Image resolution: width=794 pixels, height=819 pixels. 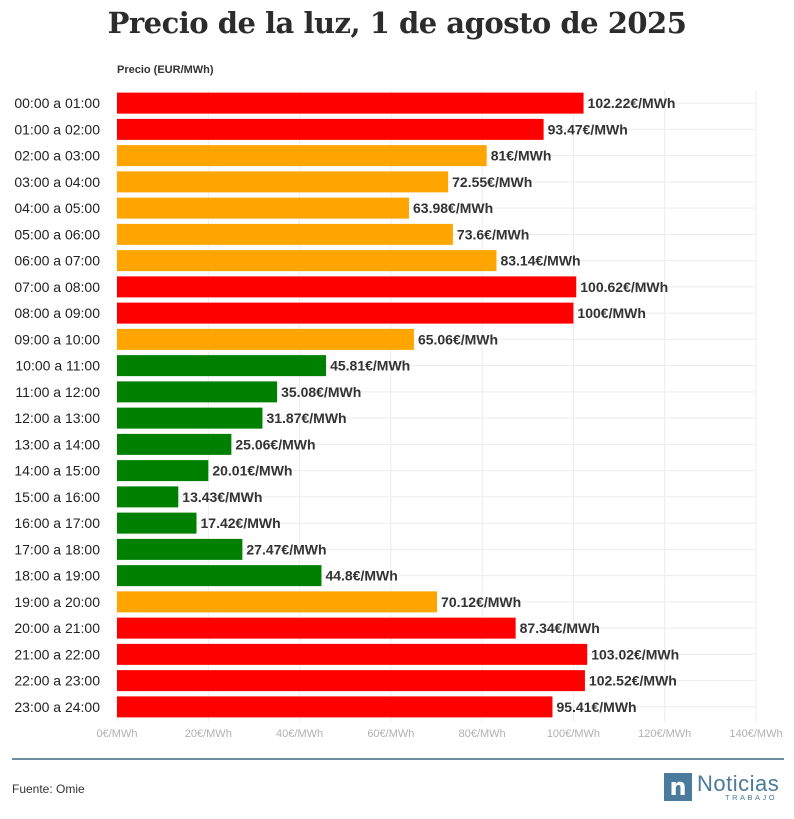 I want to click on category-label: 08:00 a 09:00, so click(x=57, y=313).